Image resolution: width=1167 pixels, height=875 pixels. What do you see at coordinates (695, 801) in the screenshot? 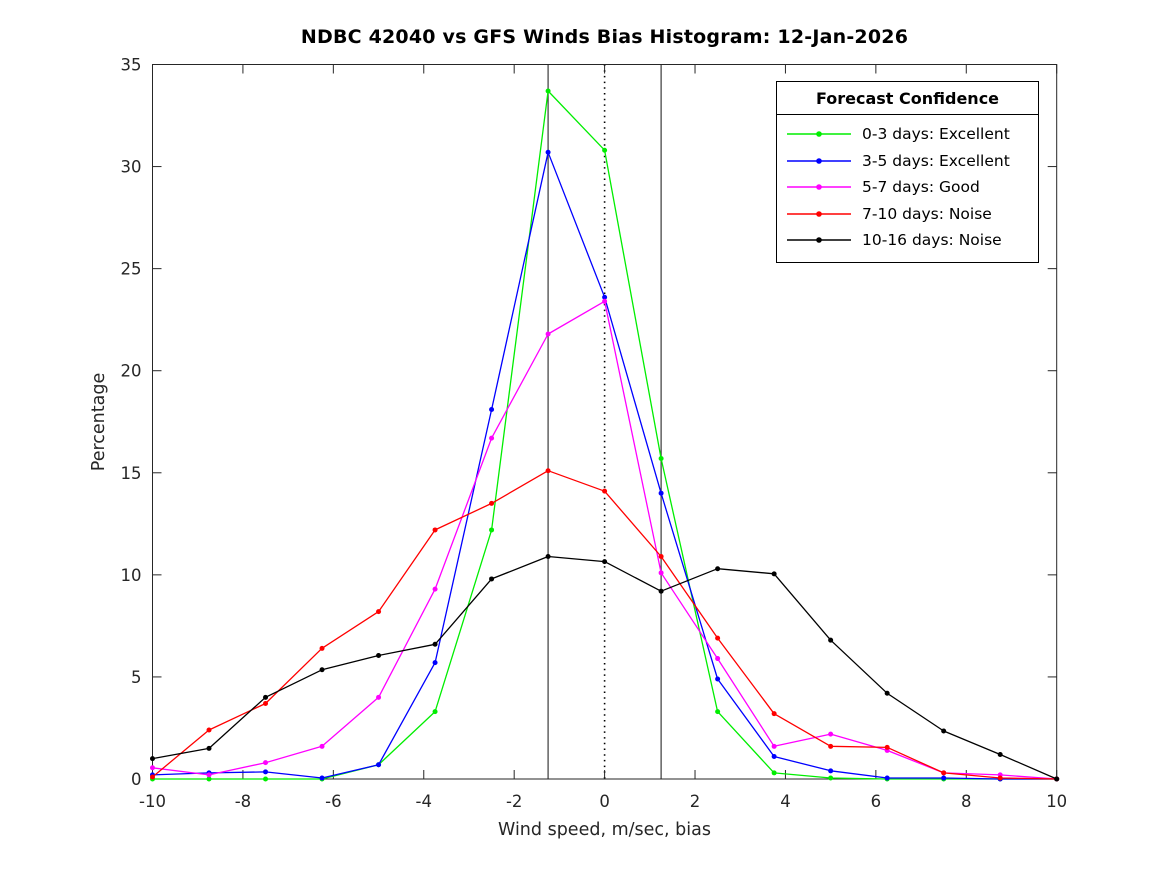
I see `x-tick-label: 2` at bounding box center [695, 801].